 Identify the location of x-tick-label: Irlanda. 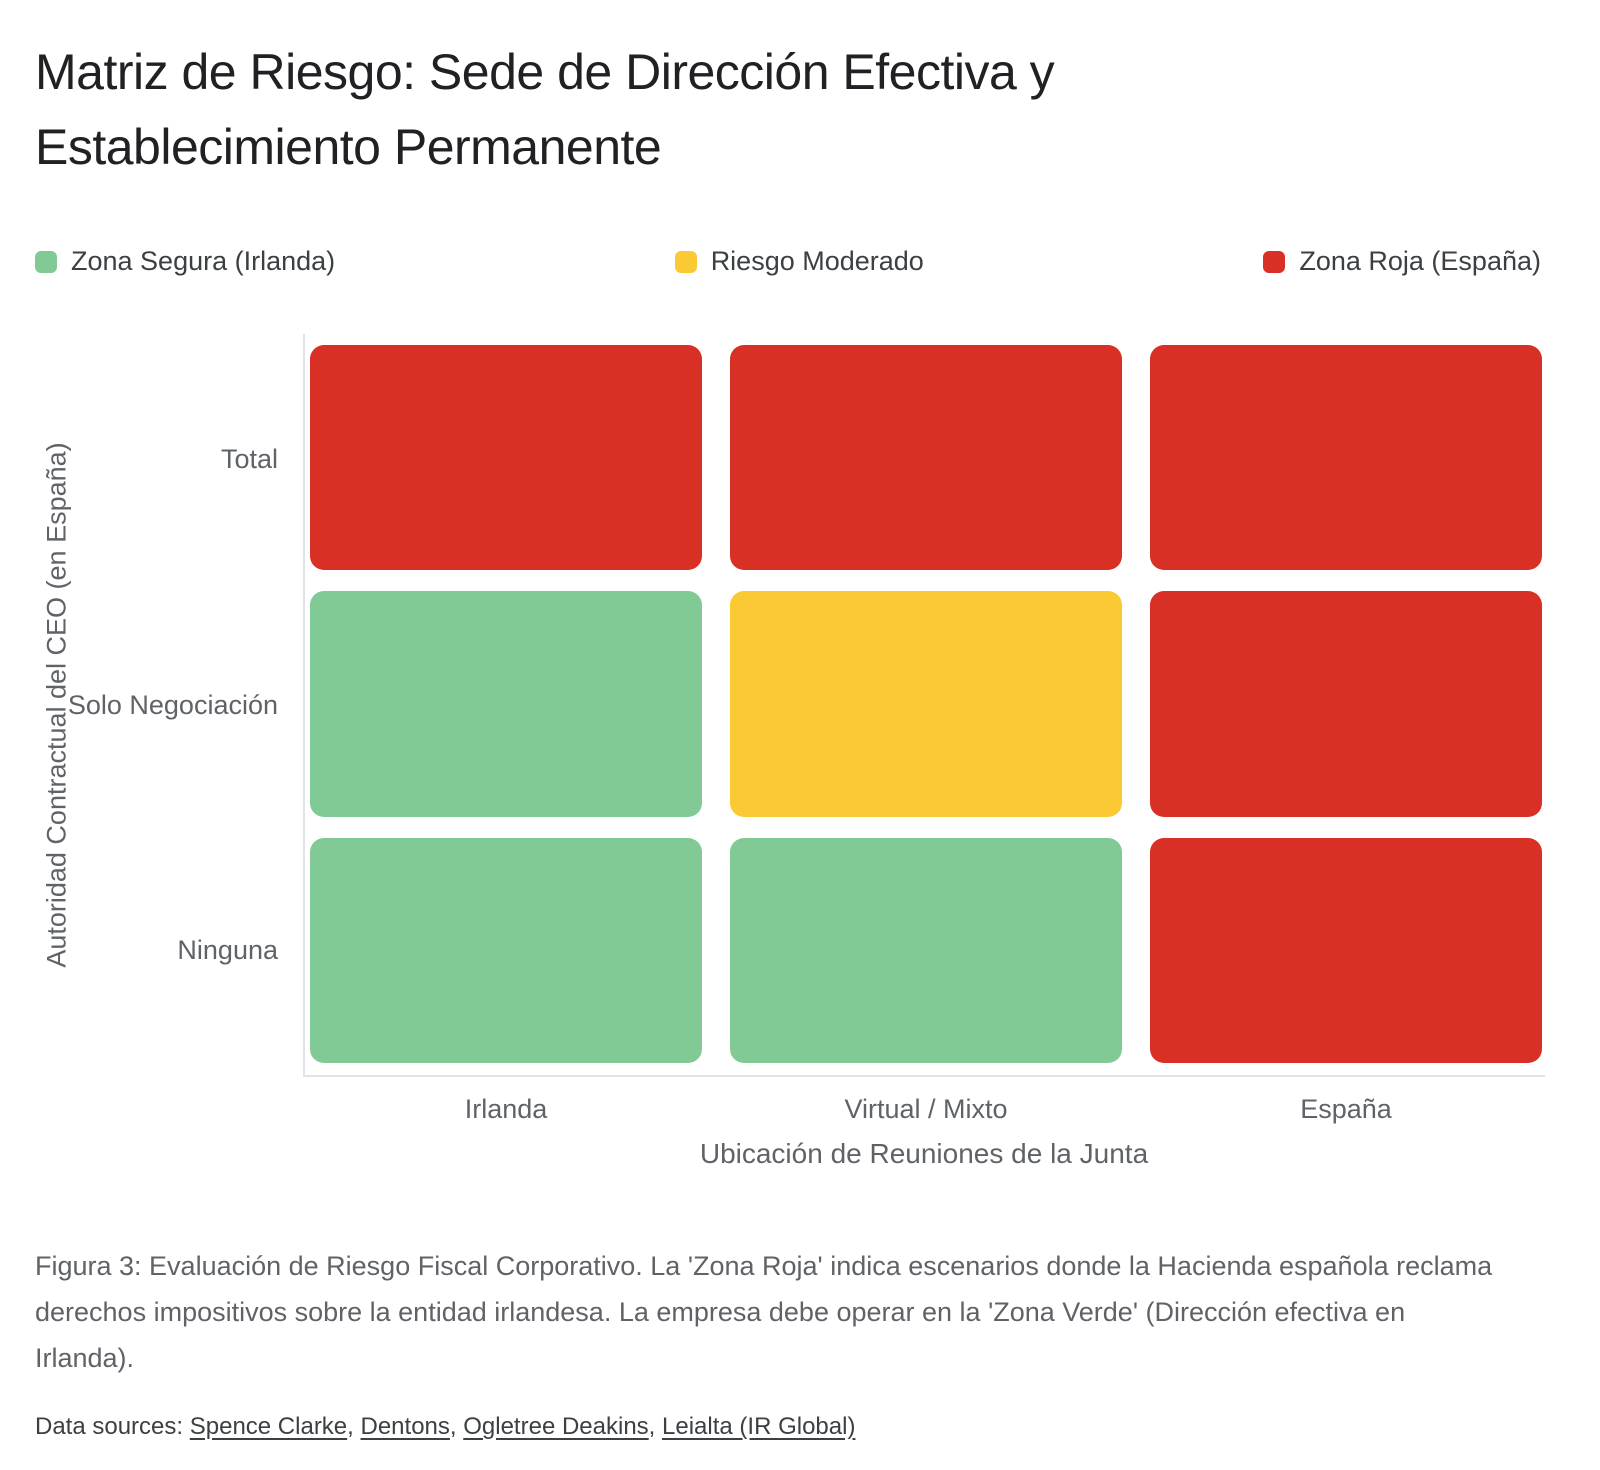
(506, 1109).